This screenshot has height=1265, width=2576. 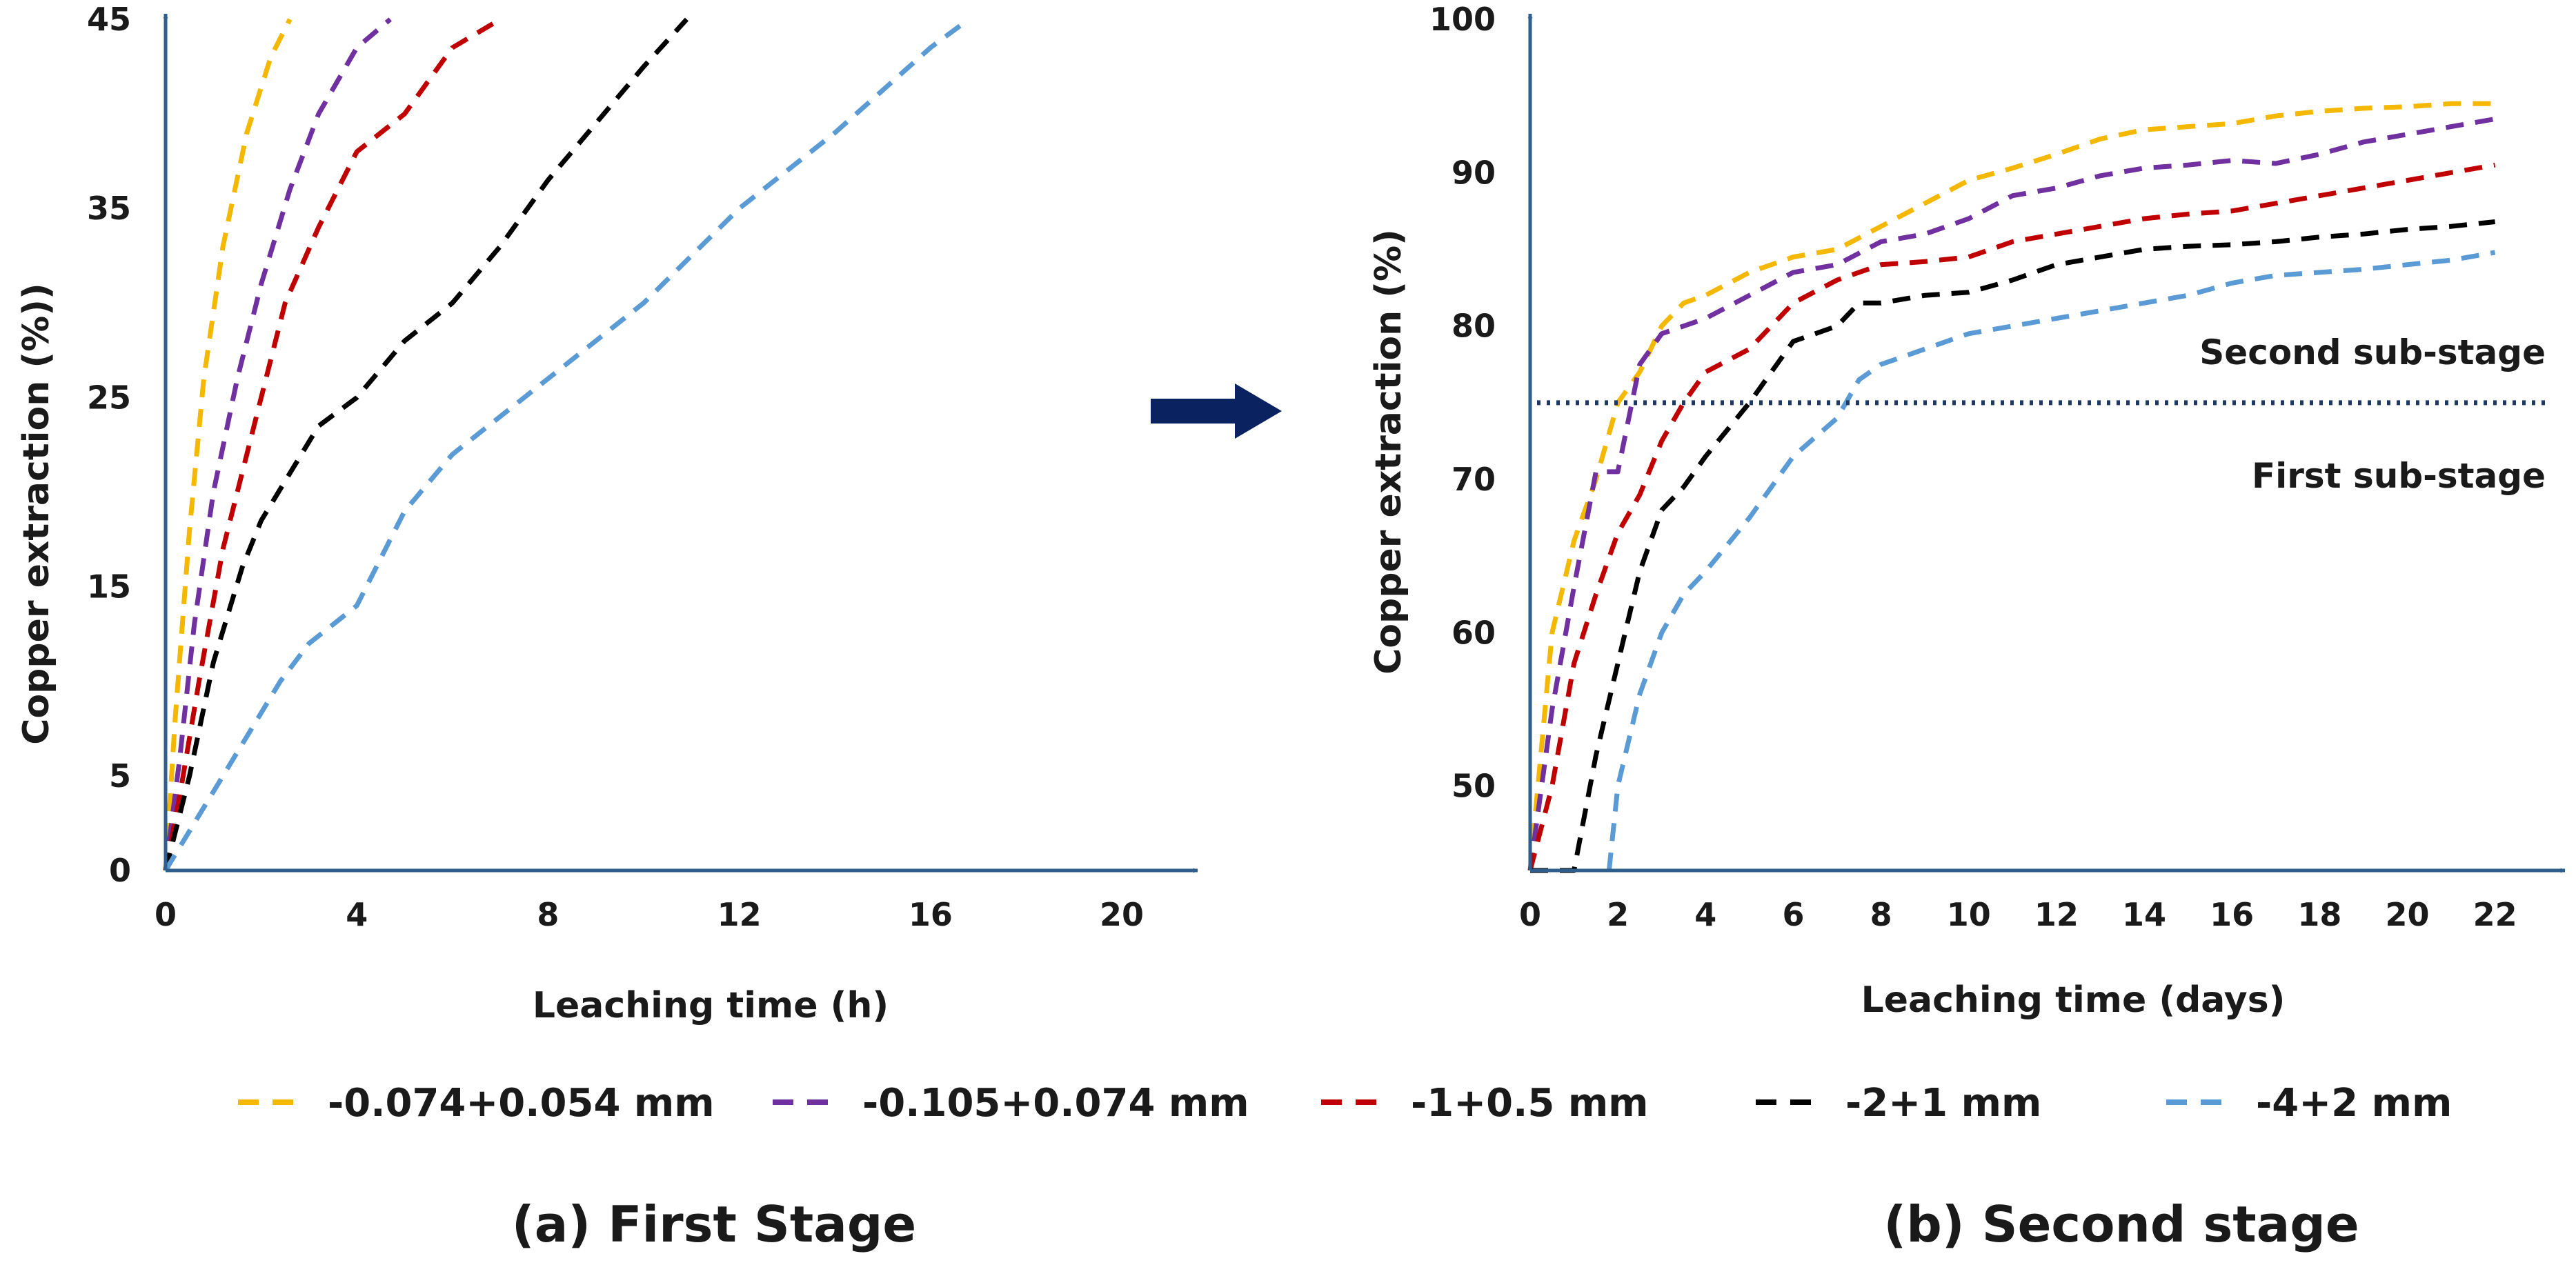 I want to click on panel-b-x-tick-label: 12, so click(x=2056, y=914).